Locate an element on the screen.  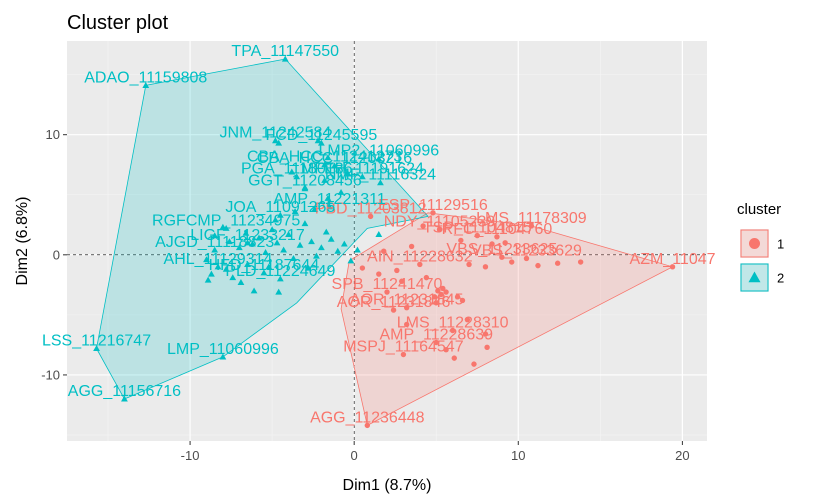
point-label: VBS_11233629 is located at coordinates (526, 250).